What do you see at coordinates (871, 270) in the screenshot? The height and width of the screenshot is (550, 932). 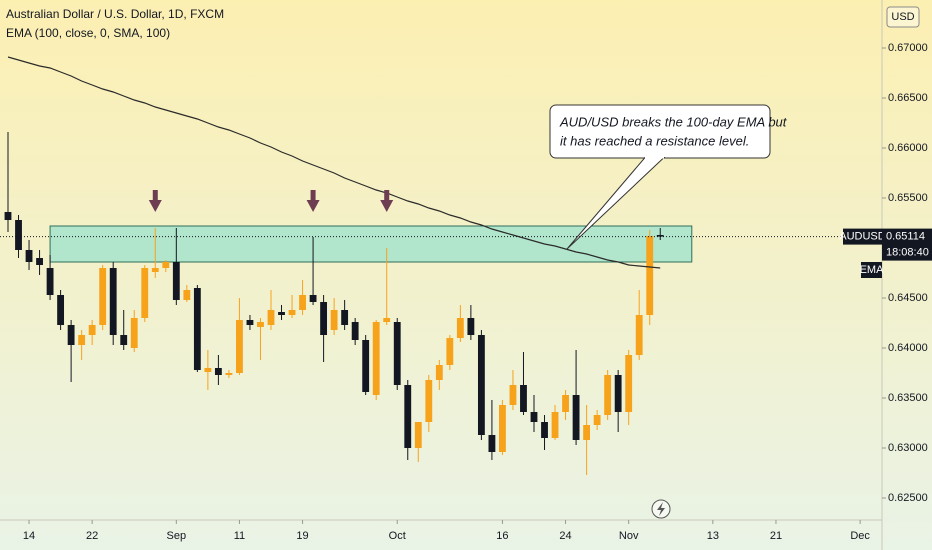 I see `ema-tag` at bounding box center [871, 270].